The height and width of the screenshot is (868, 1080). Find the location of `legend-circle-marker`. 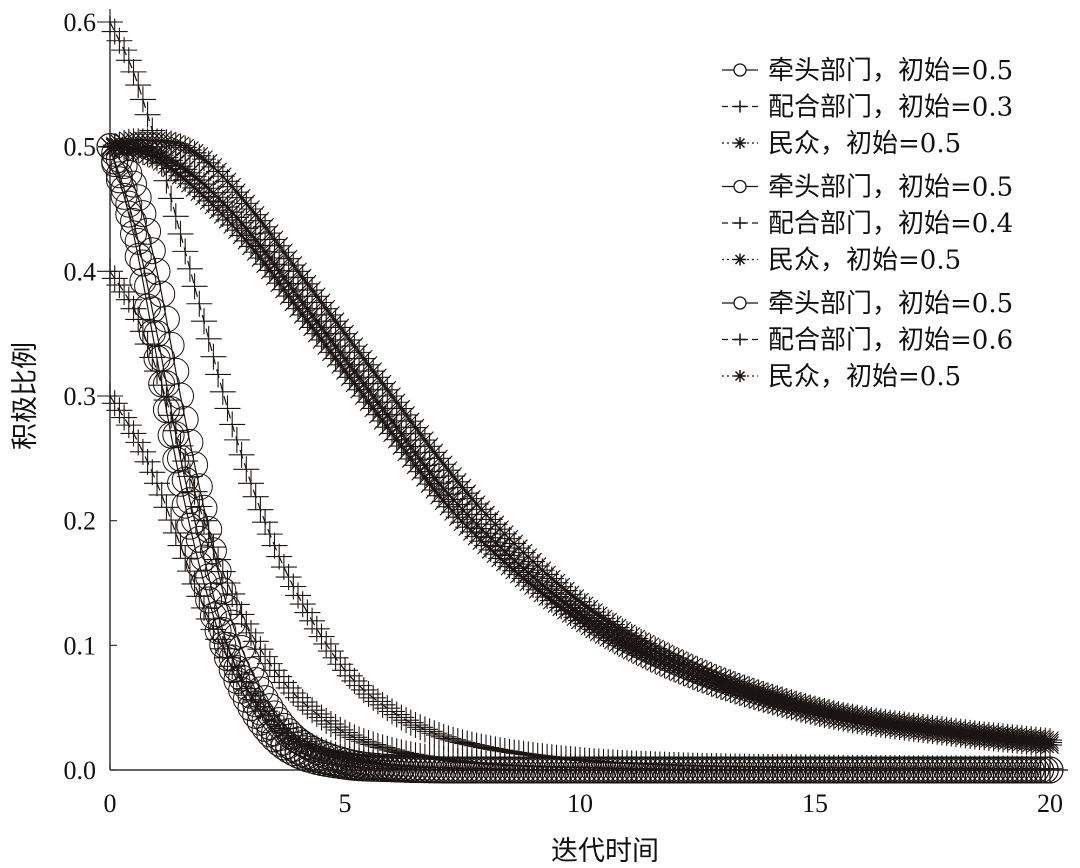

legend-circle-marker is located at coordinates (740, 186).